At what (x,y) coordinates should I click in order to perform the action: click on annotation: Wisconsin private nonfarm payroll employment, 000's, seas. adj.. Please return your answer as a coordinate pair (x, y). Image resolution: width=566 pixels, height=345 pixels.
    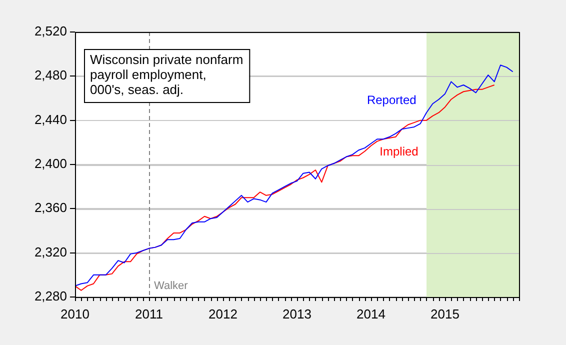
    Looking at the image, I should click on (167, 75).